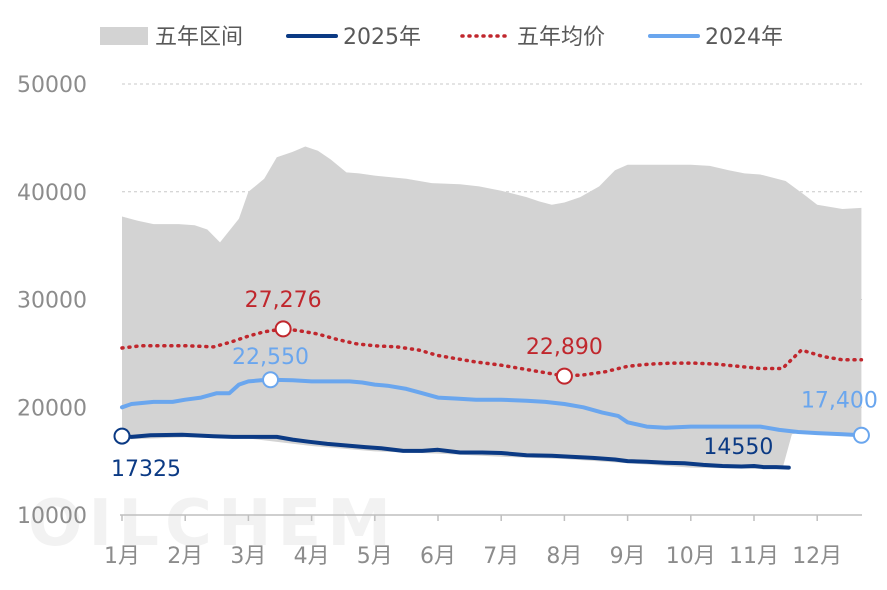 This screenshot has height=590, width=887. I want to click on x-tick-label: 2月, so click(185, 556).